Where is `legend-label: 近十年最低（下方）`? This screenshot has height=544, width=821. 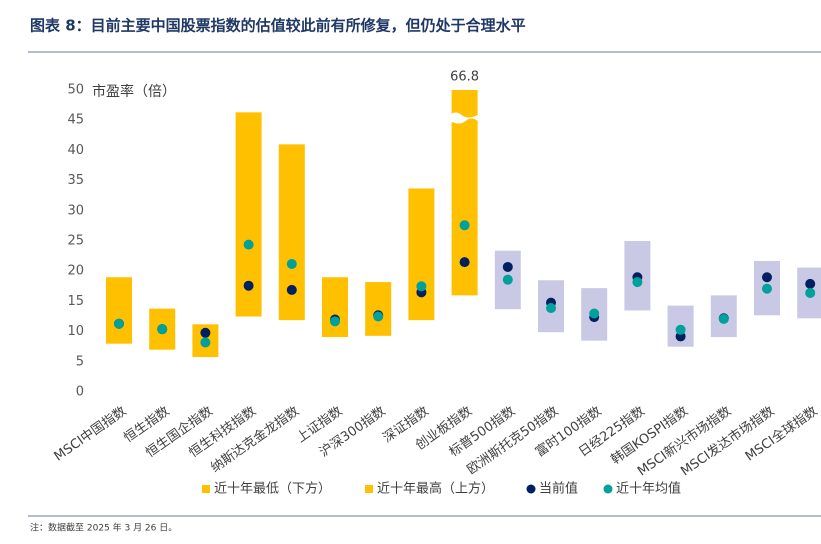 legend-label: 近十年最低（下方） is located at coordinates (272, 489).